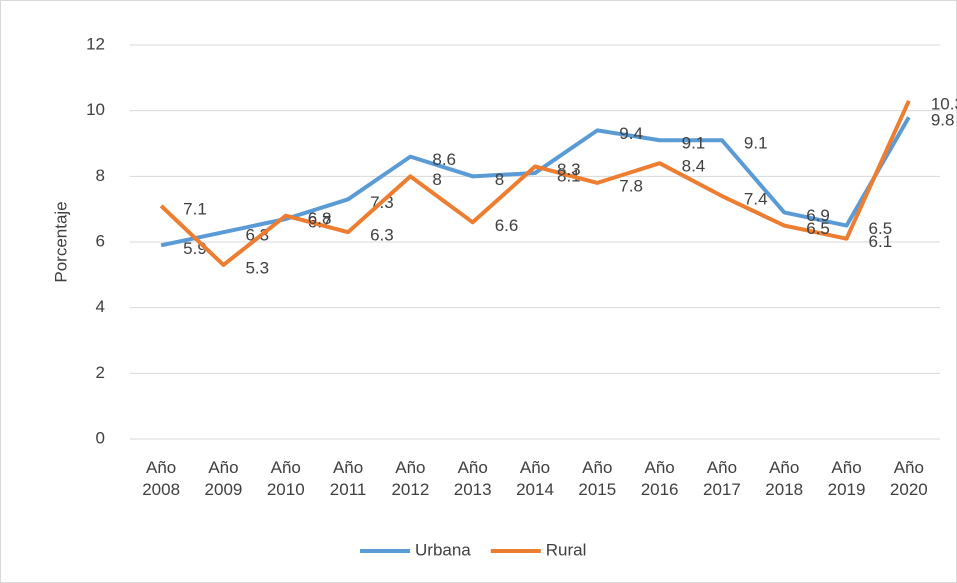 Image resolution: width=957 pixels, height=583 pixels. I want to click on data-label: 5.3, so click(257, 267).